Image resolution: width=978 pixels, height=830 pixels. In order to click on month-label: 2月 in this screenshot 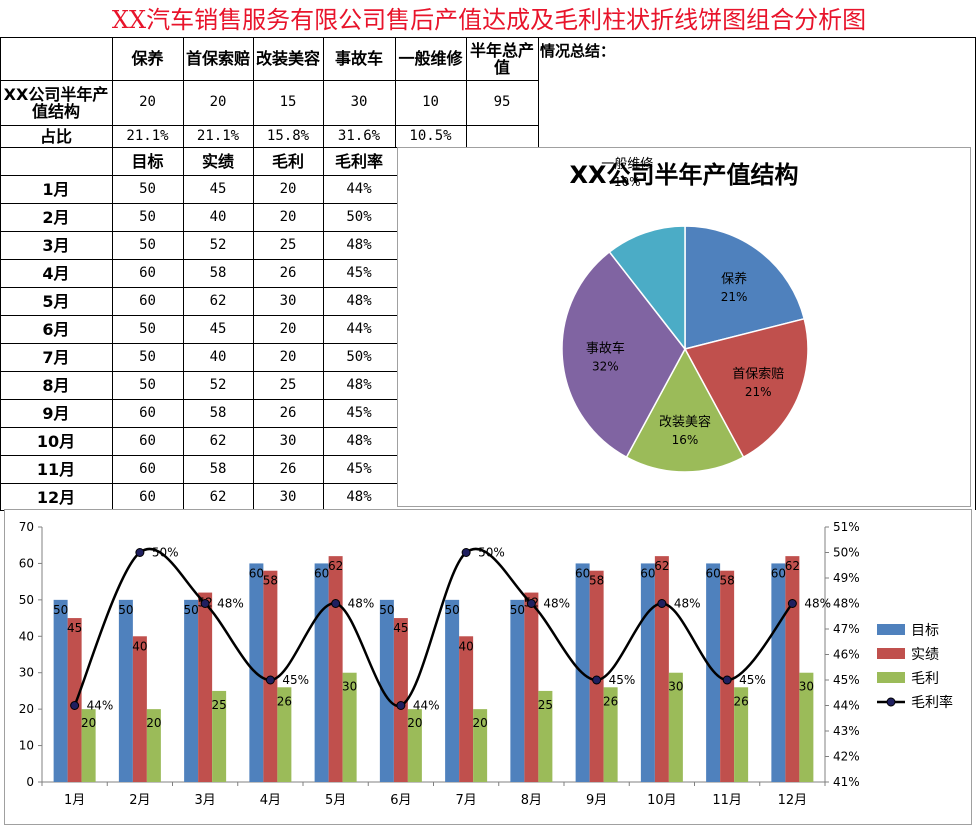, I will do `click(56, 217)`.